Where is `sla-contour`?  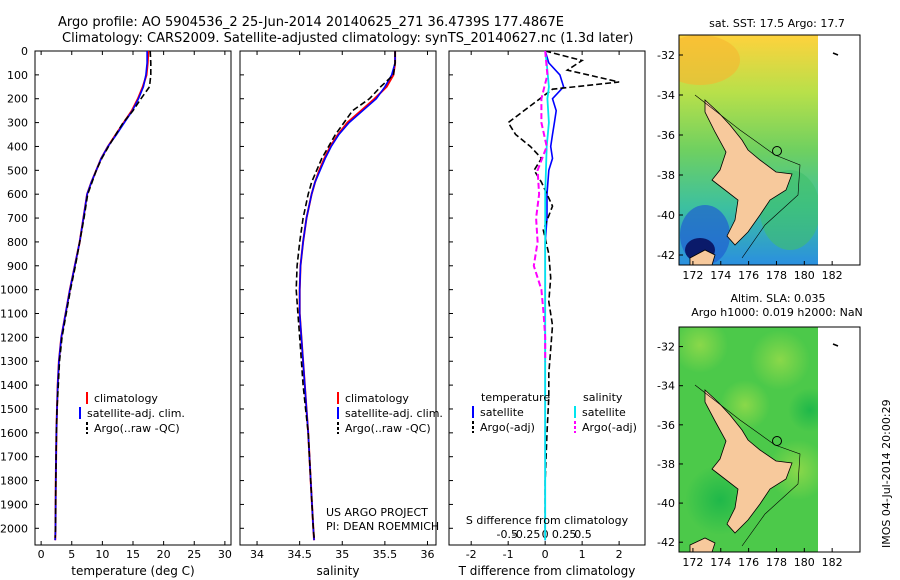
sla-contour is located at coordinates (747, 465).